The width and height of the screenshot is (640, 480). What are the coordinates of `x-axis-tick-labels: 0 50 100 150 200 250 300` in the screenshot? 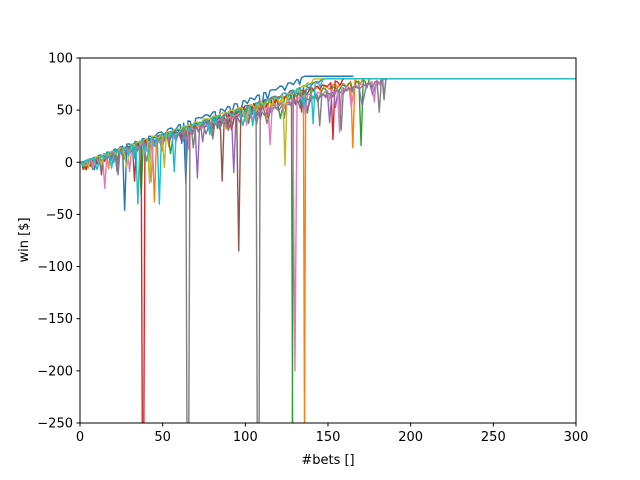 It's located at (332, 437).